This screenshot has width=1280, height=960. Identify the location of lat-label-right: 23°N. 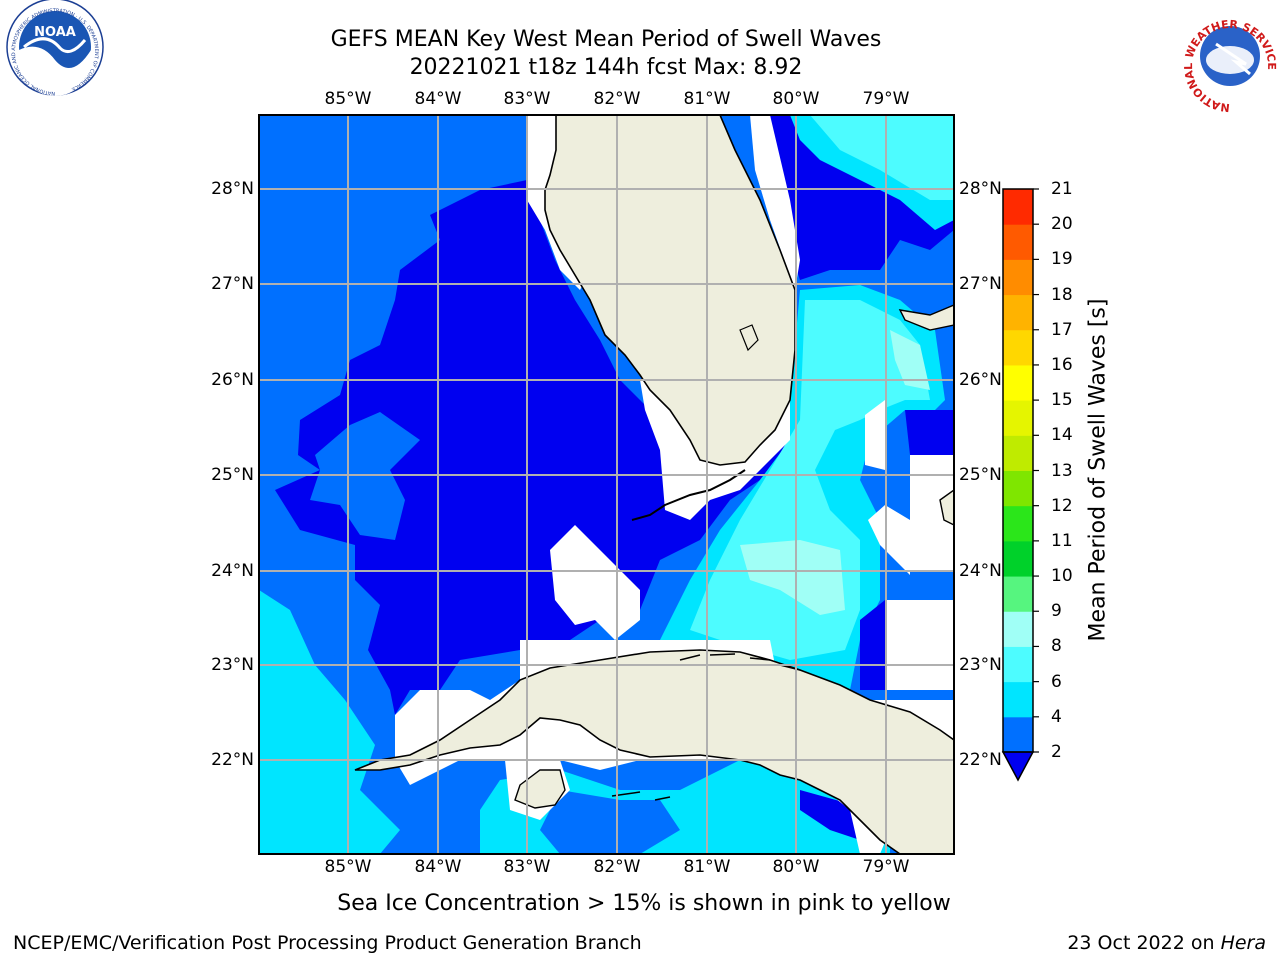
(980, 665).